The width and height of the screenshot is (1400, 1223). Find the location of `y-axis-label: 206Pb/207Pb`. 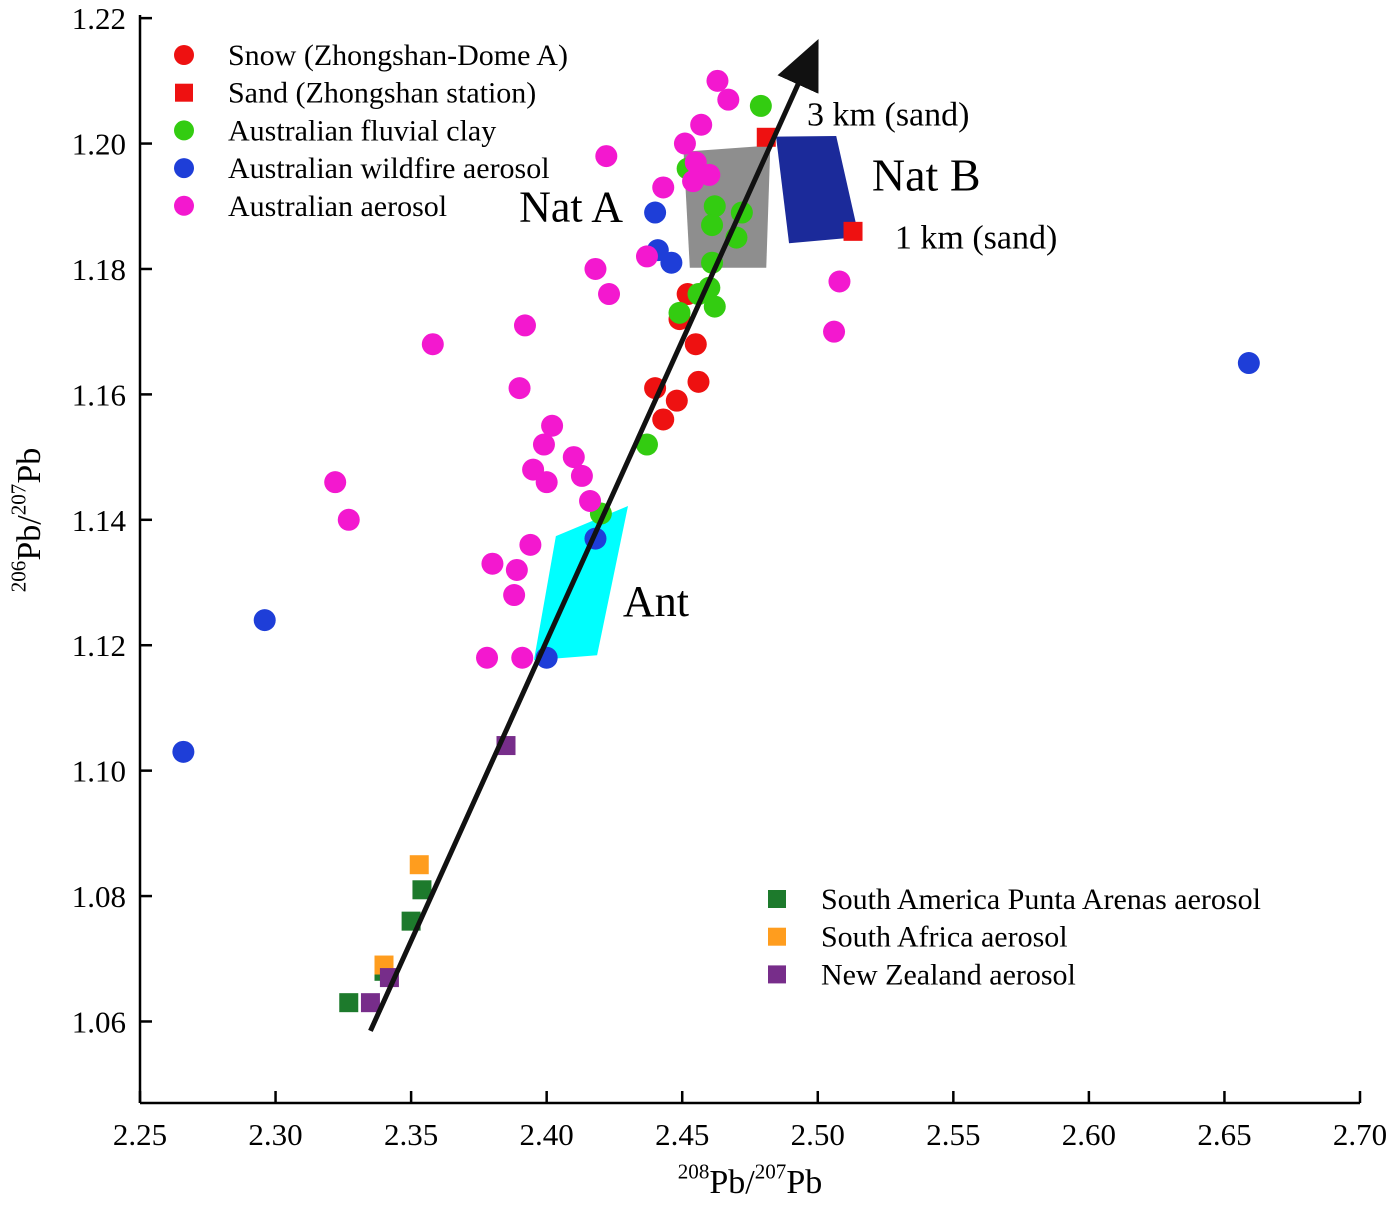

y-axis-label: 206Pb/207Pb is located at coordinates (27, 520).